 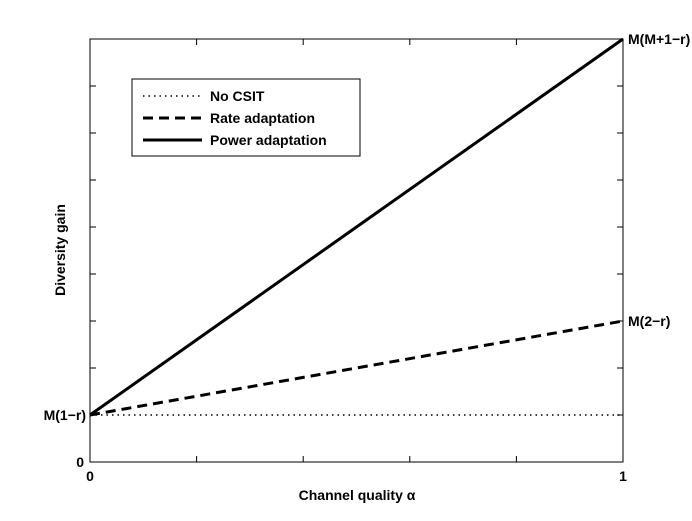 What do you see at coordinates (357, 495) in the screenshot?
I see `x-axis-label: Channel quality α` at bounding box center [357, 495].